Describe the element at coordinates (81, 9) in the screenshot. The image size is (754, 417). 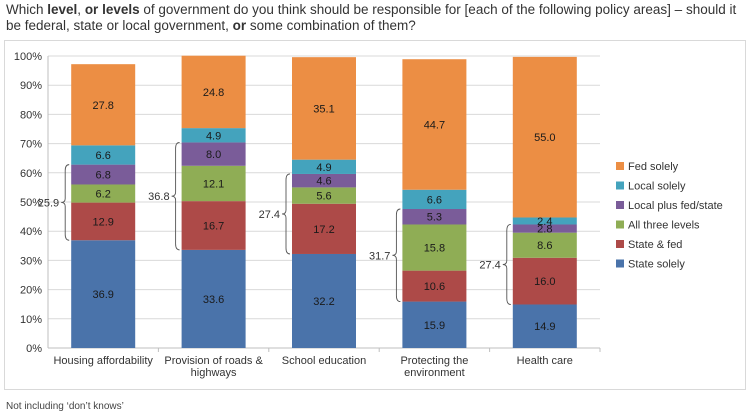
I see `title-part: ,` at that location.